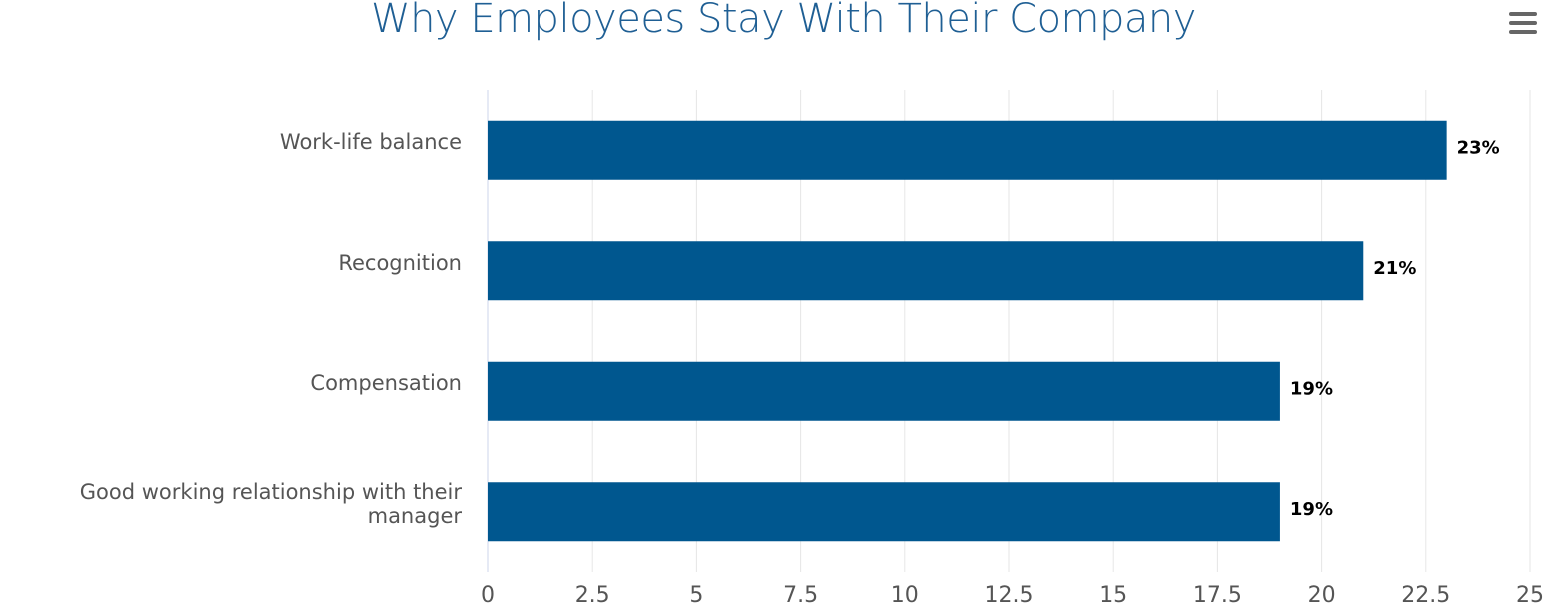 The height and width of the screenshot is (610, 1547). I want to click on data-labels: 23% 21% 19% 19%, so click(1395, 328).